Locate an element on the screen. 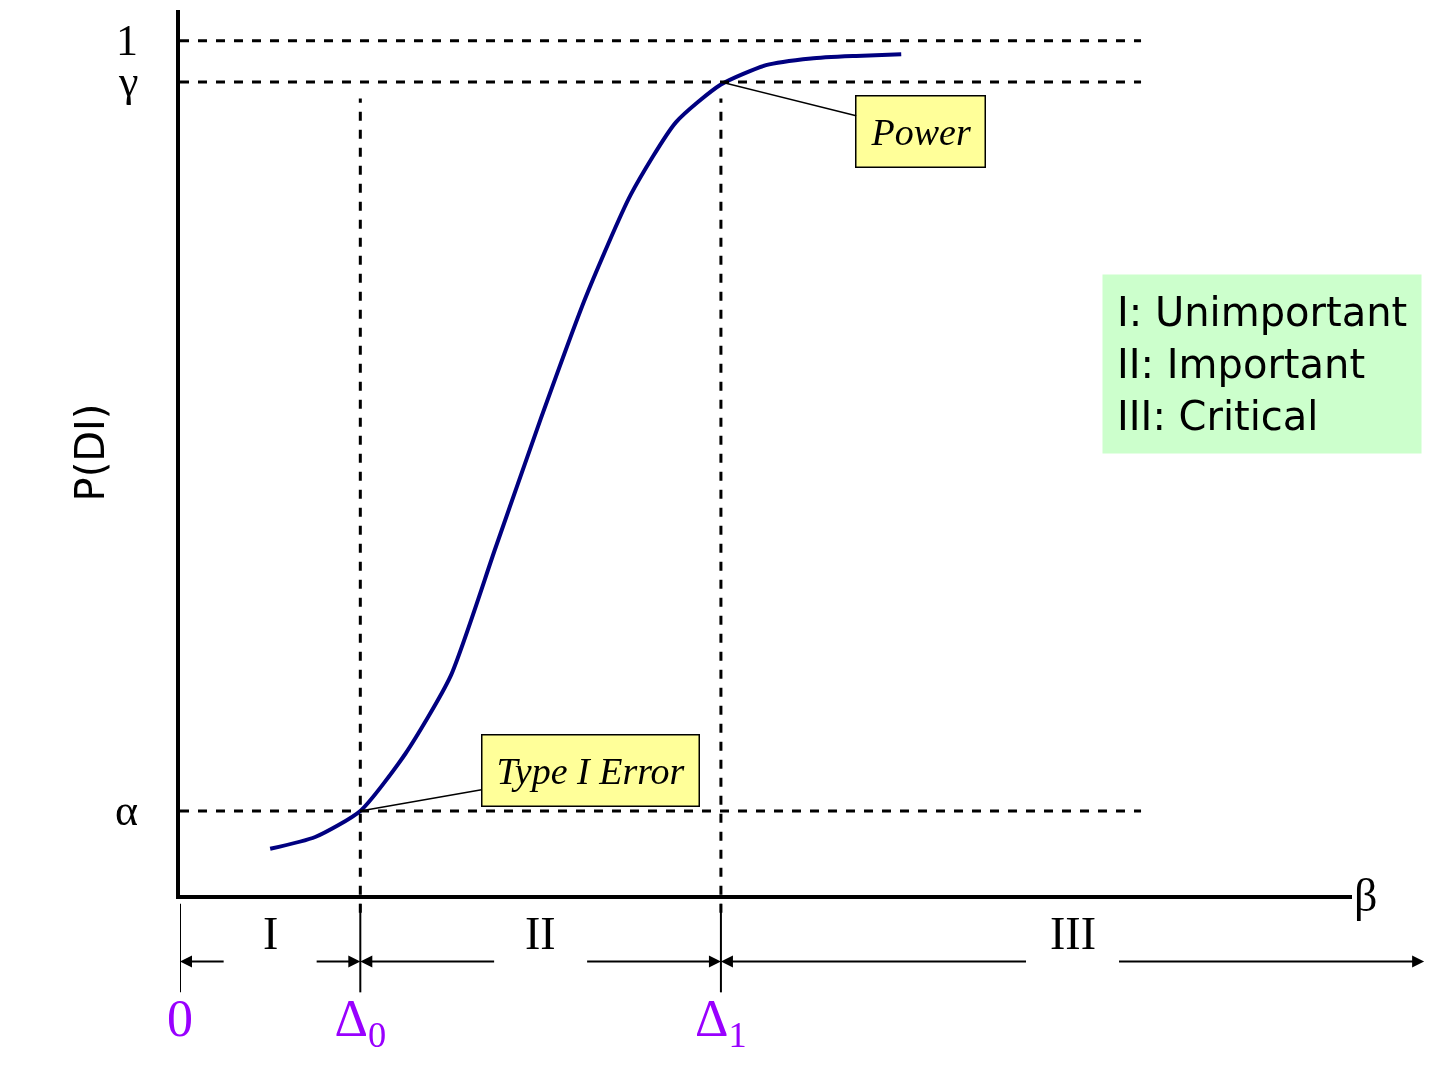 This screenshot has width=1432, height=1080. annotation: I: Unimportant II: Important III: Critical is located at coordinates (1262, 364).